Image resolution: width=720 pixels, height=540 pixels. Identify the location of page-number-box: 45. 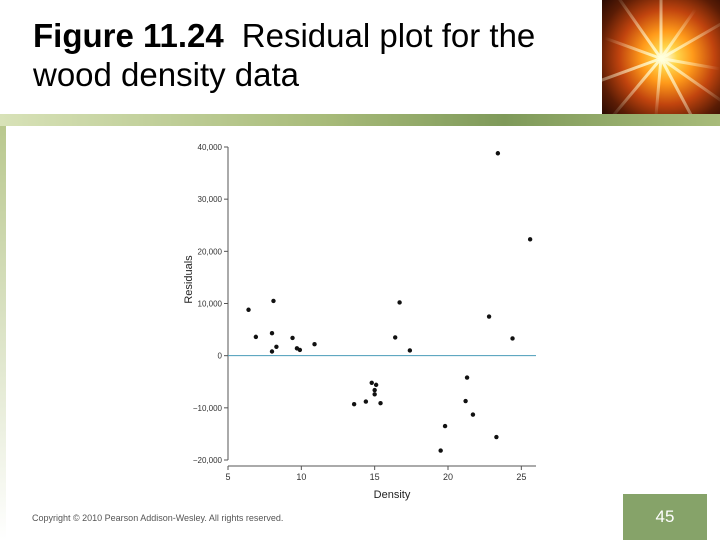
(665, 517).